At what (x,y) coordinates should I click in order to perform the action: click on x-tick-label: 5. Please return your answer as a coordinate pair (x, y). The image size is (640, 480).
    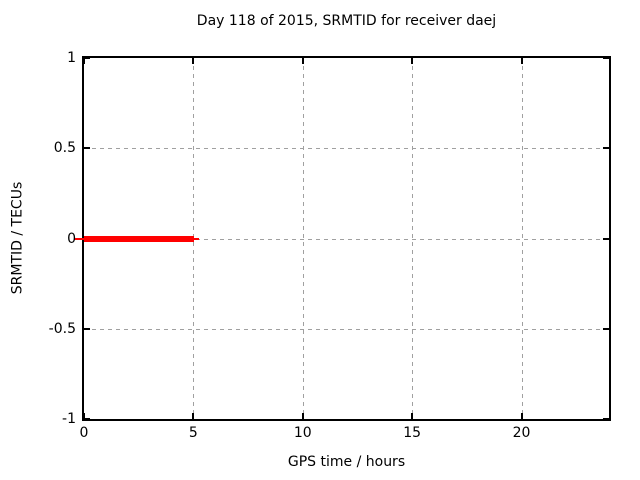
    Looking at the image, I should click on (193, 433).